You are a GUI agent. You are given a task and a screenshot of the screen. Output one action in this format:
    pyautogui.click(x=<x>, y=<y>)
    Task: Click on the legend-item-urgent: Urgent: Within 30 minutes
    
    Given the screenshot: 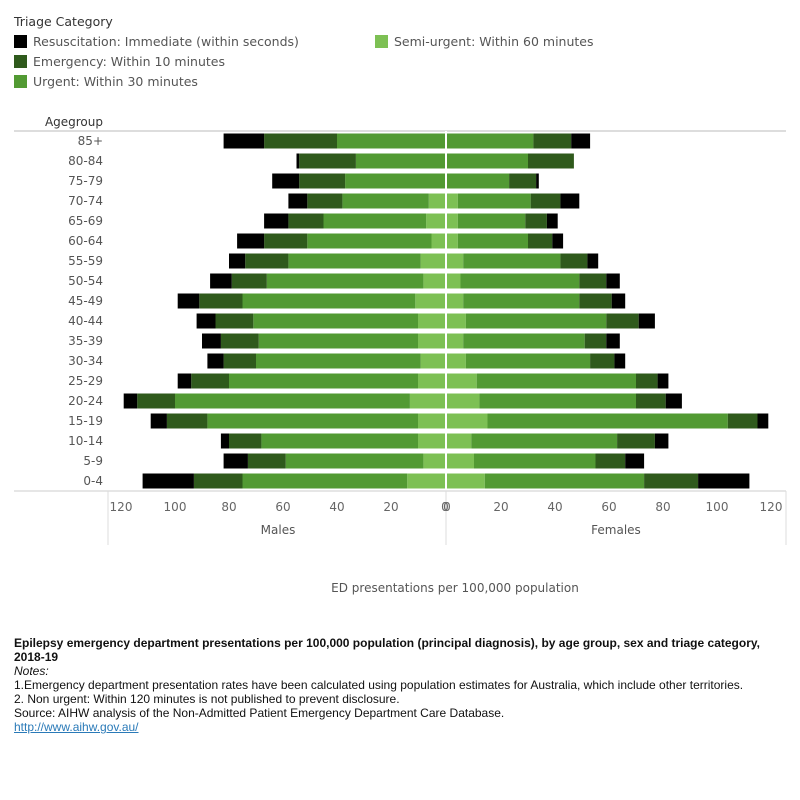 What is the action you would take?
    pyautogui.click(x=106, y=81)
    